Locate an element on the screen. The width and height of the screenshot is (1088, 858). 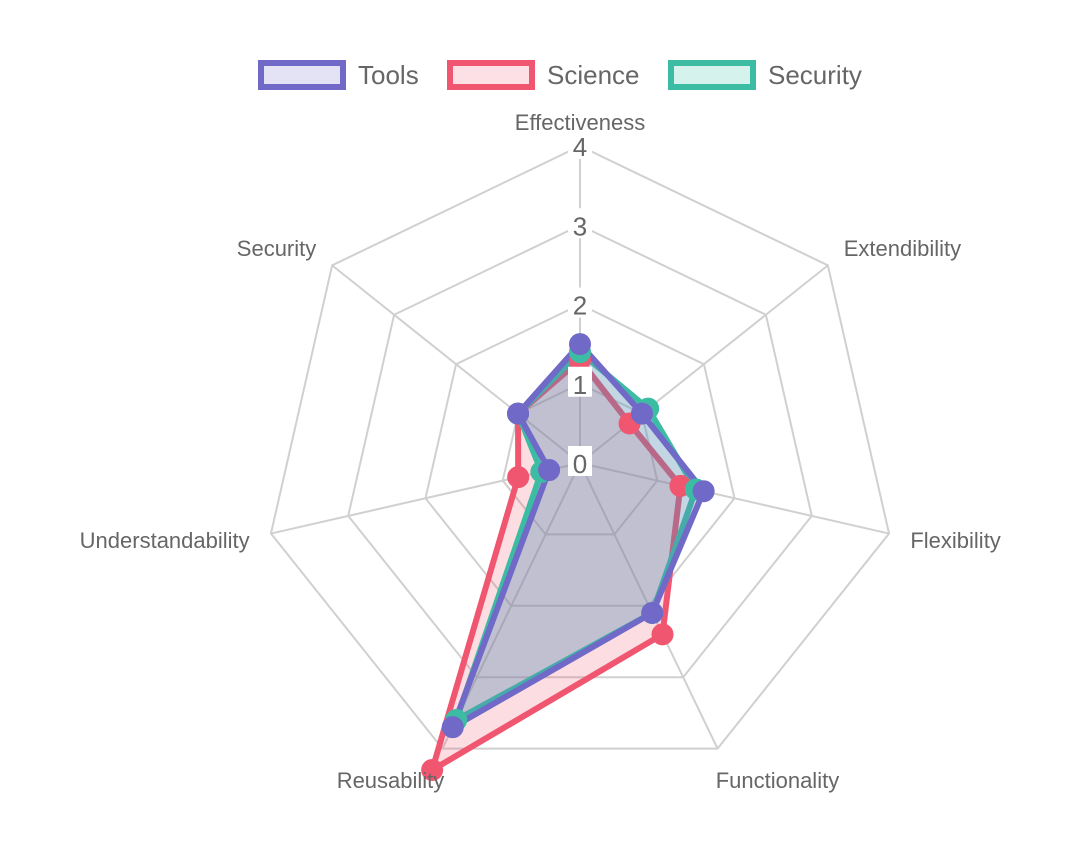
legend-label-science: Science is located at coordinates (593, 74).